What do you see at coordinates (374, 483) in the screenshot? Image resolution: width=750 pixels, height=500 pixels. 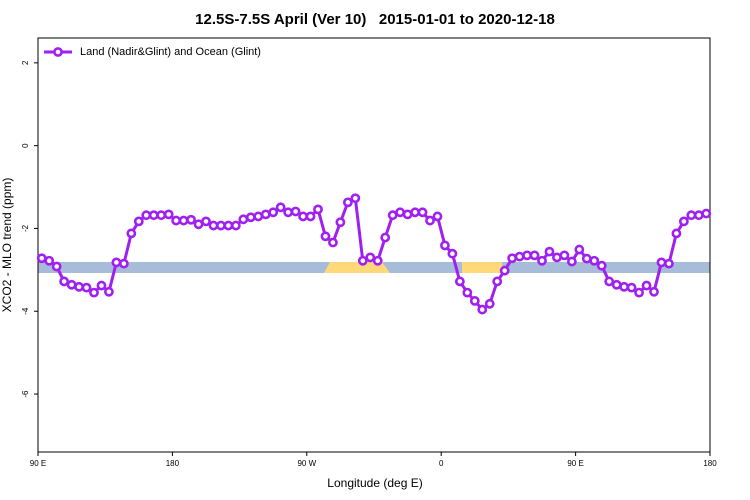 I see `x-axis-label: Longitude (deg E)` at bounding box center [374, 483].